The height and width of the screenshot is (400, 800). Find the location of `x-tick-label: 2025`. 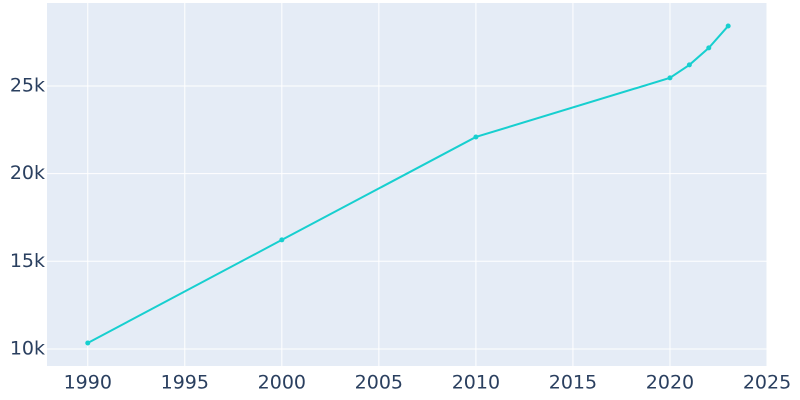

x-tick-label: 2025 is located at coordinates (767, 383).